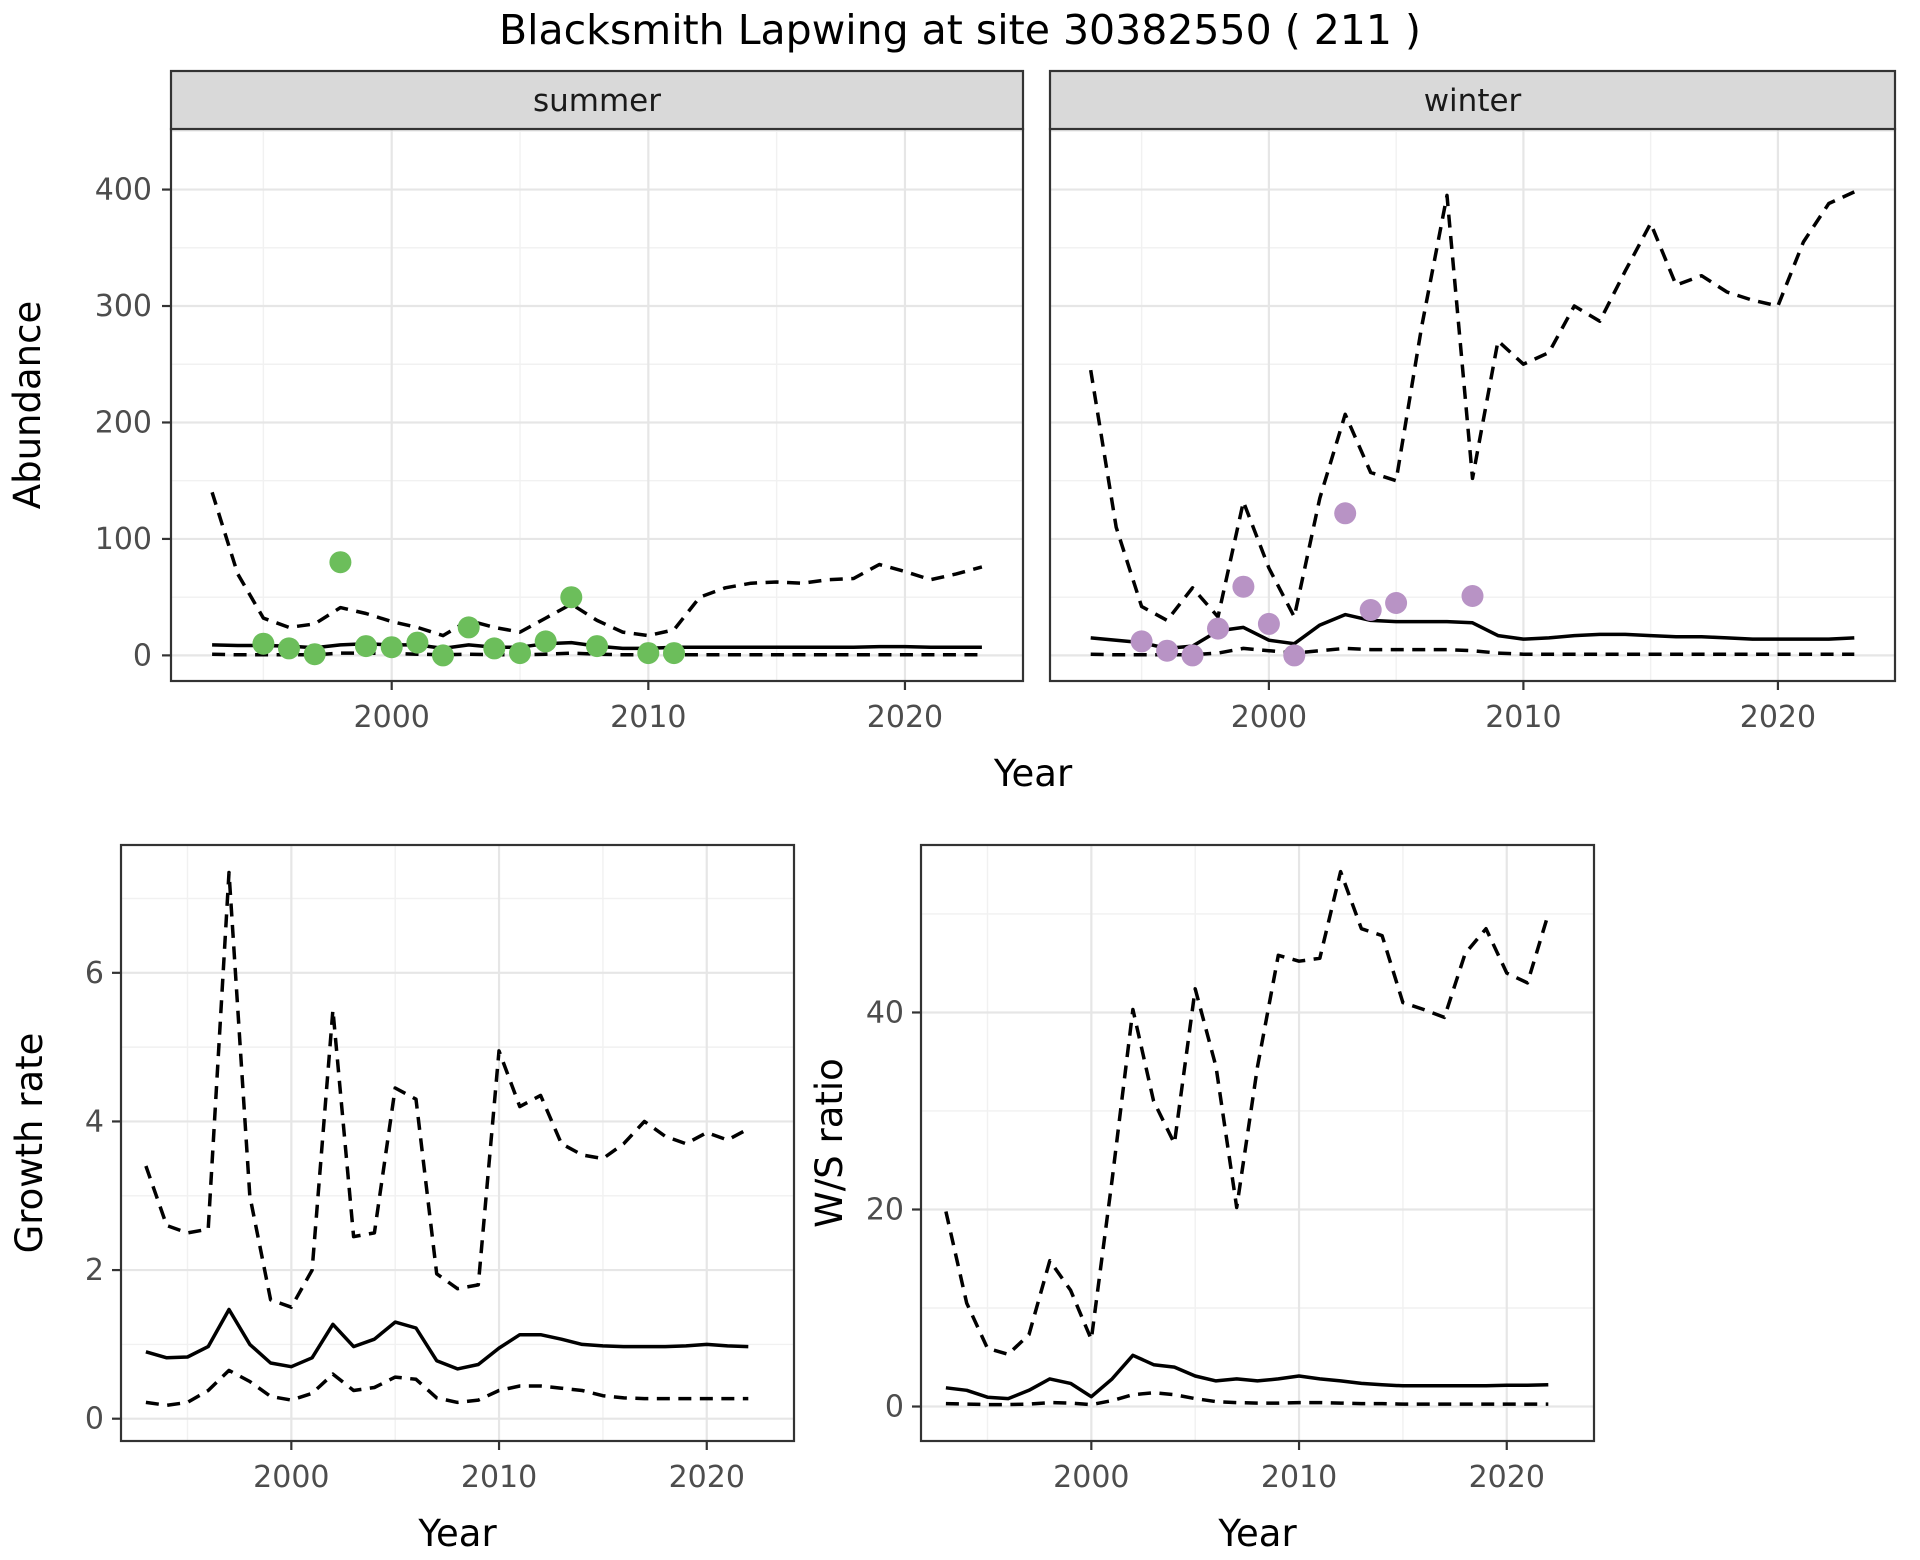  I want to click on x-axis-title-ws-ratio: Year, so click(1257, 1533).